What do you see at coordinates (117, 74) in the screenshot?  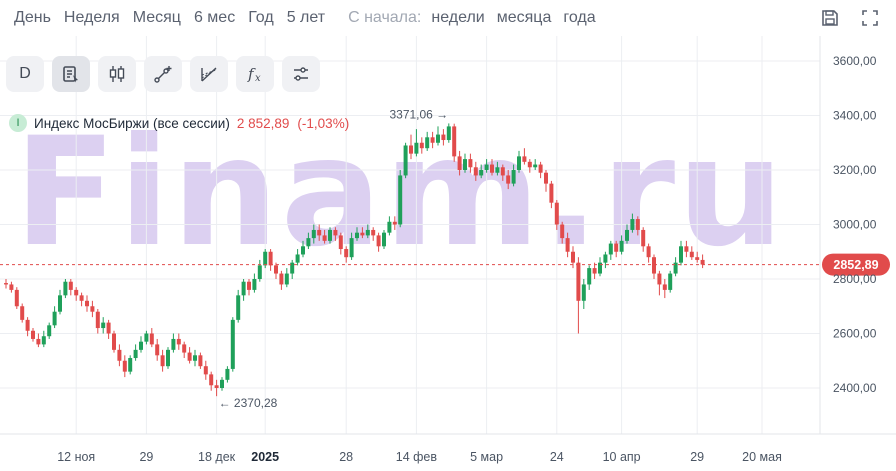 I see `candles-button` at bounding box center [117, 74].